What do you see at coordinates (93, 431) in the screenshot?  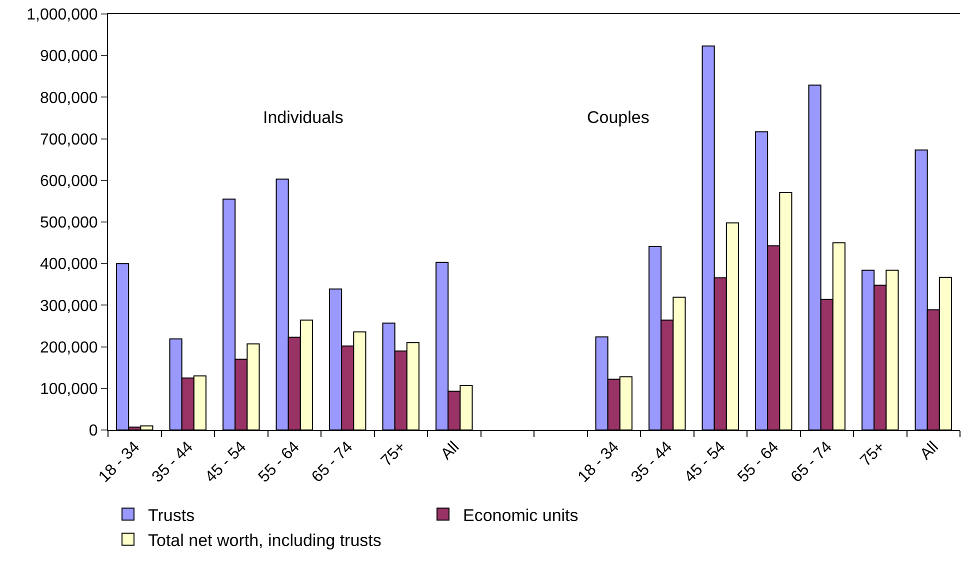 I see `y-tick-label: 0` at bounding box center [93, 431].